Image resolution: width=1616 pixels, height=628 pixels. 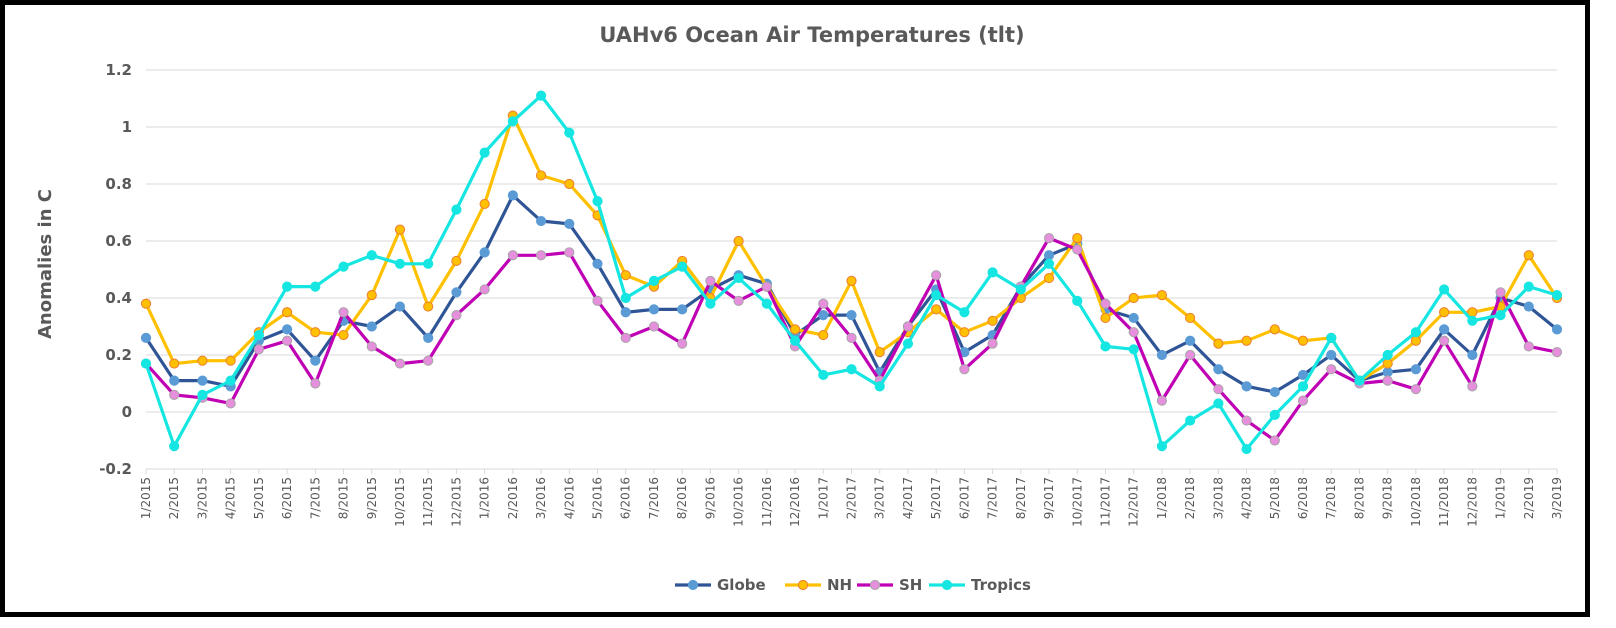 I want to click on legend-item-globe: Globe, so click(x=720, y=585).